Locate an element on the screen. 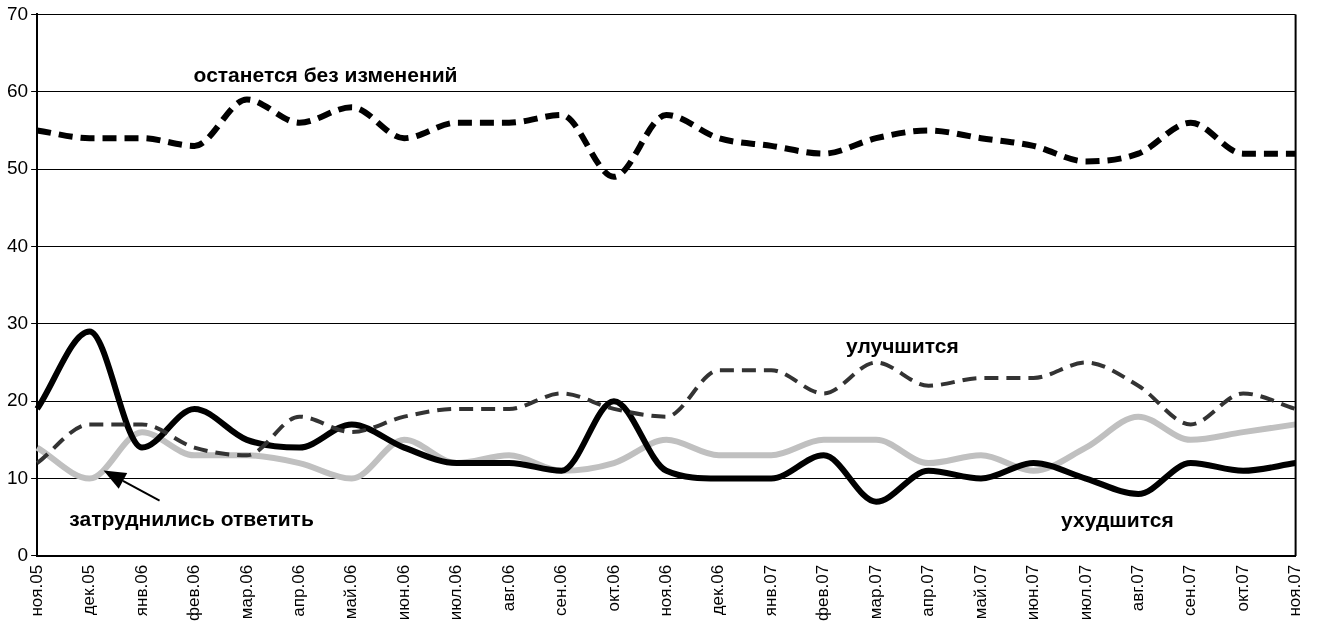  x-tick-label: ноя.07 is located at coordinates (1295, 590).